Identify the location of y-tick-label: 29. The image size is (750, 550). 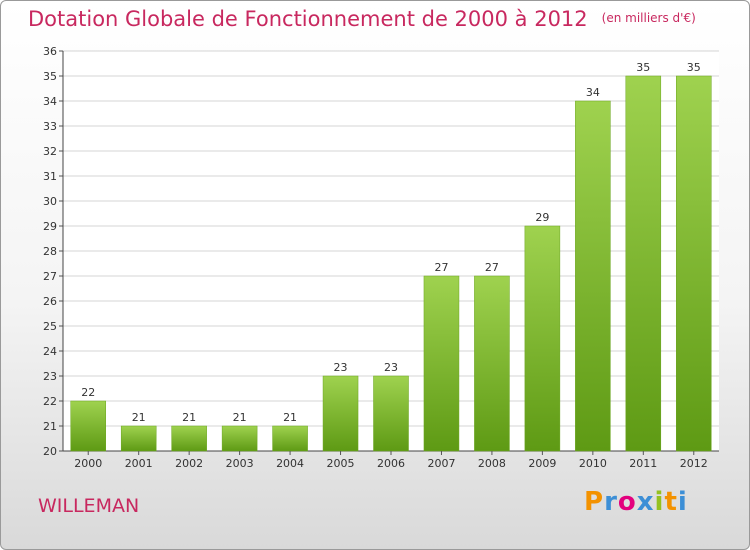
(50, 226).